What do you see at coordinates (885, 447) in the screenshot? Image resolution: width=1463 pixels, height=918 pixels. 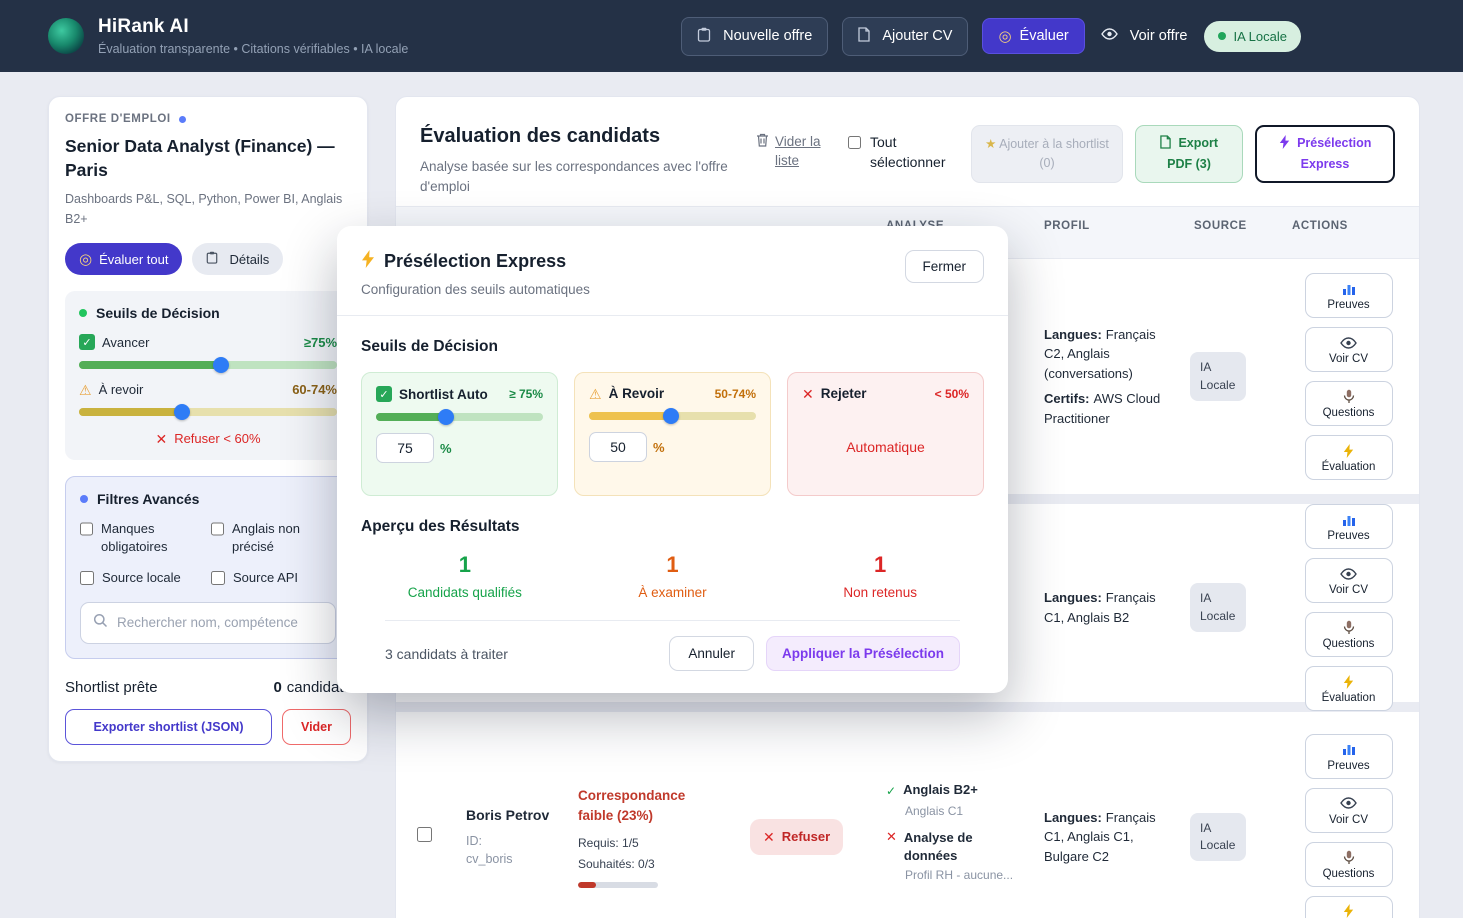 I see `reject-auto-note: Automatique` at bounding box center [885, 447].